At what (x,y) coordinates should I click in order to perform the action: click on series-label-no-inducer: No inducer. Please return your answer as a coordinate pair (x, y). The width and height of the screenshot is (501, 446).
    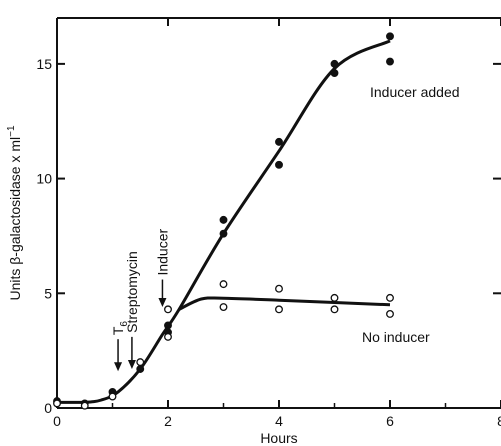
    Looking at the image, I should click on (396, 337).